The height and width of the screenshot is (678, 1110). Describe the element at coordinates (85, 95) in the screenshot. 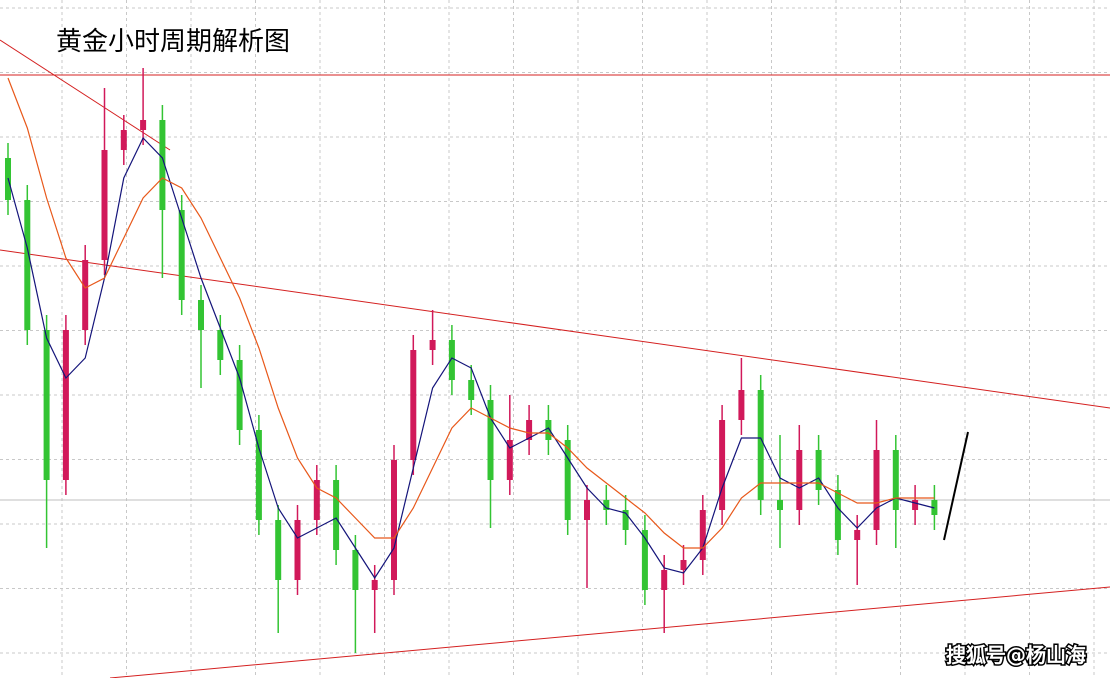

I see `trend-line` at that location.